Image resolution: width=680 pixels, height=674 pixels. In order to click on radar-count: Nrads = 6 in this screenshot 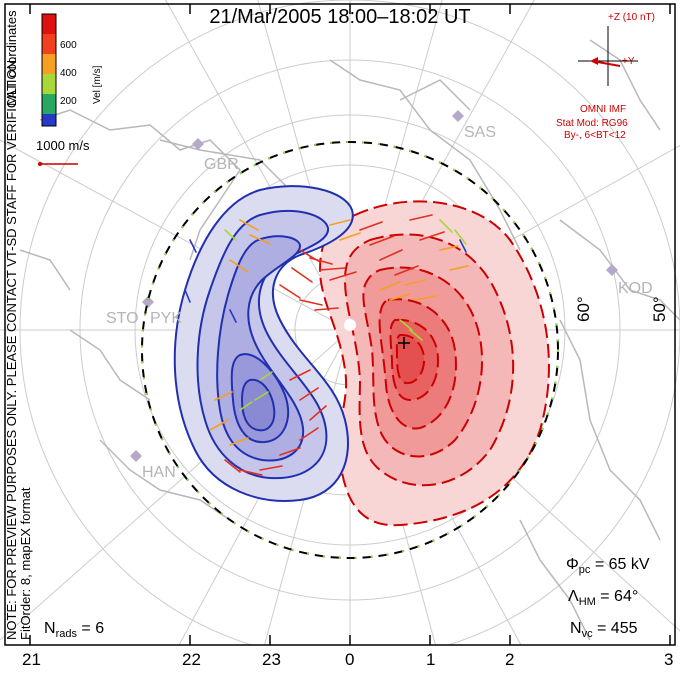, I will do `click(74, 630)`.